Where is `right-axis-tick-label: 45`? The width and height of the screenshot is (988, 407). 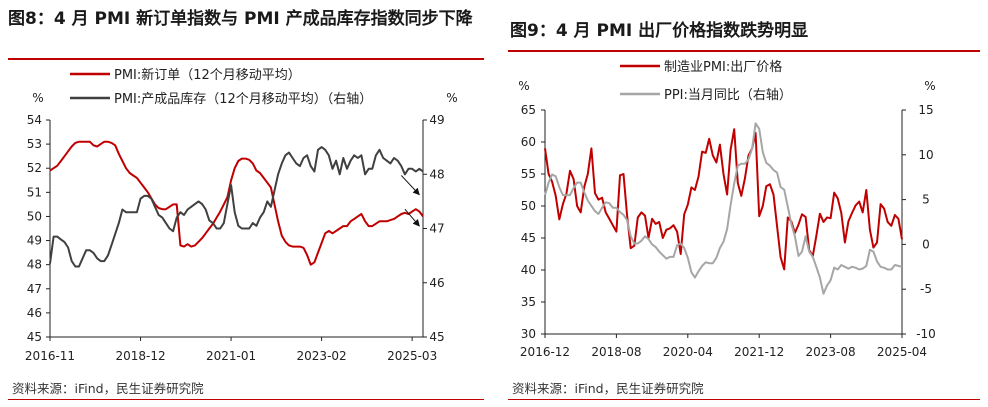
right-axis-tick-label: 45 is located at coordinates (436, 337).